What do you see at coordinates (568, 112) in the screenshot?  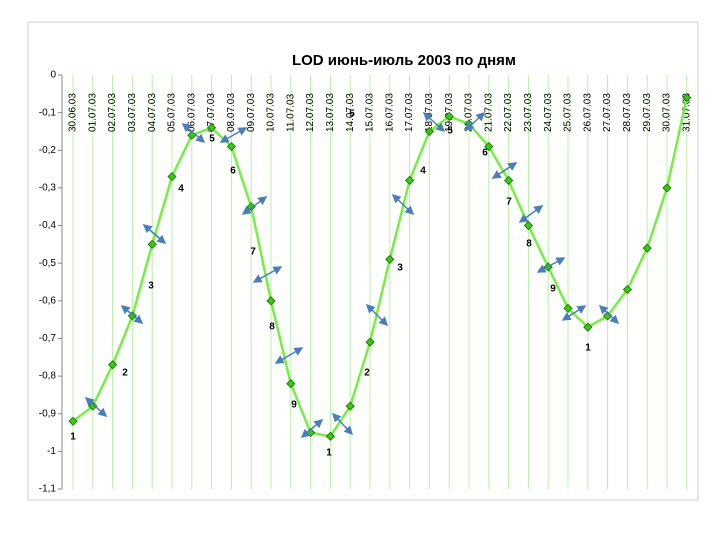 I see `x-tick-label: 25.07.03` at bounding box center [568, 112].